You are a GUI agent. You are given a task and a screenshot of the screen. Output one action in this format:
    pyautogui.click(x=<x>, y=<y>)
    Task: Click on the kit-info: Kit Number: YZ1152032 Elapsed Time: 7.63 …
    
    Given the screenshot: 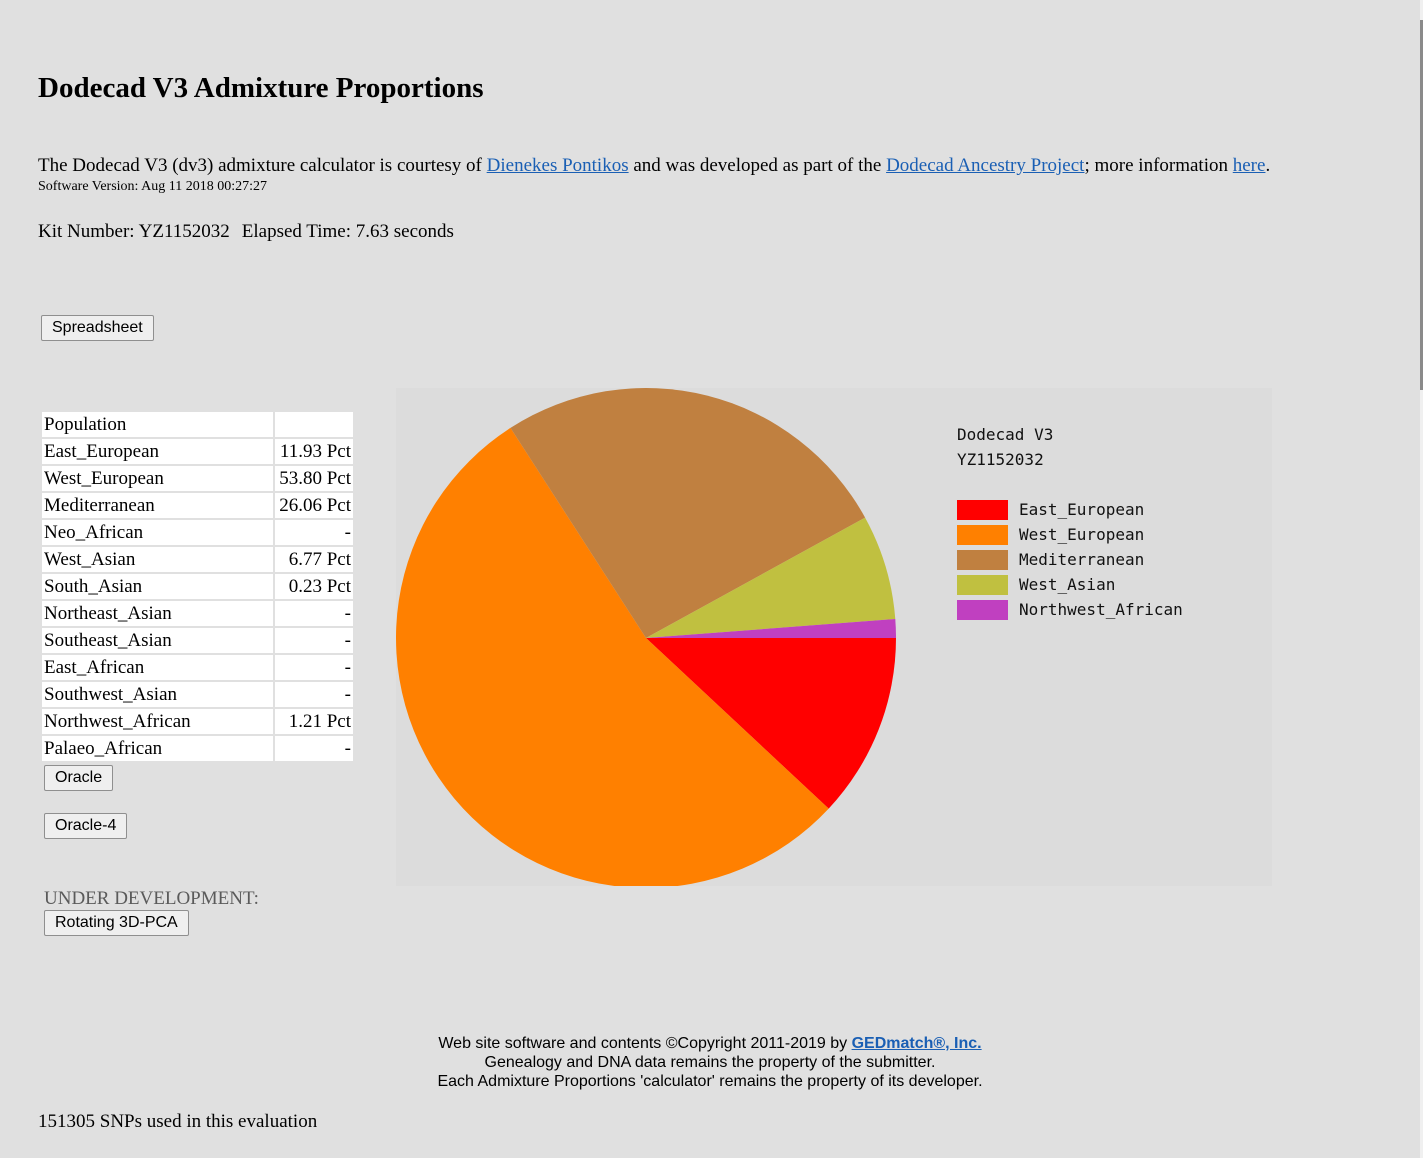 What is the action you would take?
    pyautogui.click(x=246, y=232)
    